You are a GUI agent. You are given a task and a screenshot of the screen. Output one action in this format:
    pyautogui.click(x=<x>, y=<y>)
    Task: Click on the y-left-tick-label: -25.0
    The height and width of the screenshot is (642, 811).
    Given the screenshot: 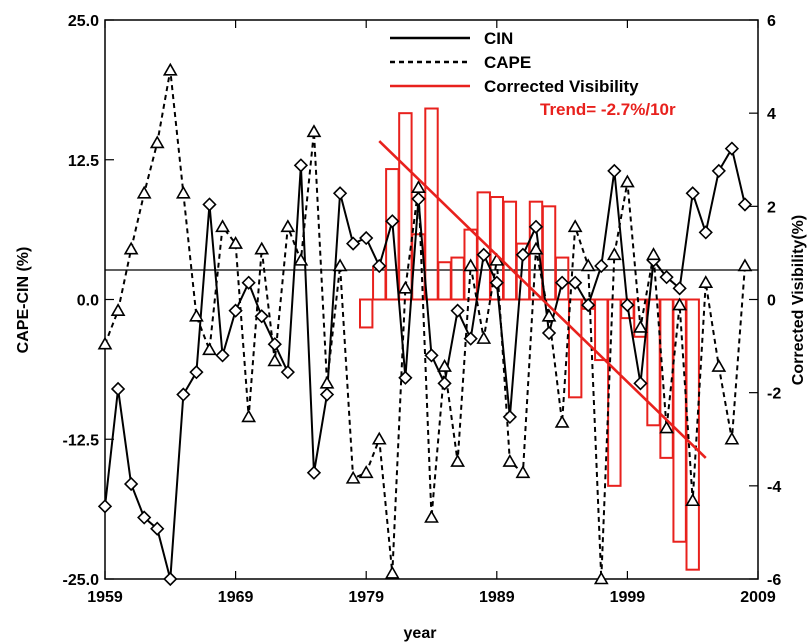 What is the action you would take?
    pyautogui.click(x=81, y=580)
    